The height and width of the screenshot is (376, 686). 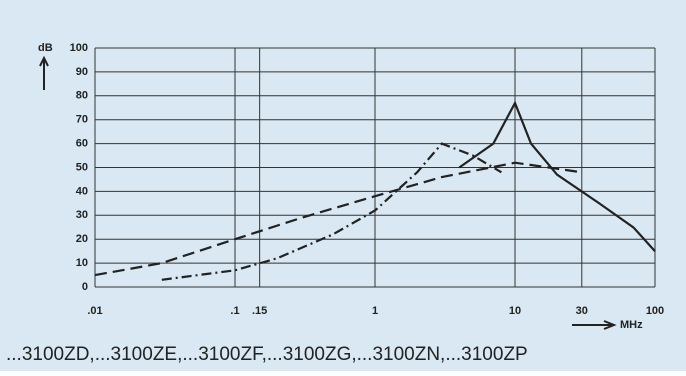 What do you see at coordinates (82, 96) in the screenshot?
I see `y-tick-label: 80` at bounding box center [82, 96].